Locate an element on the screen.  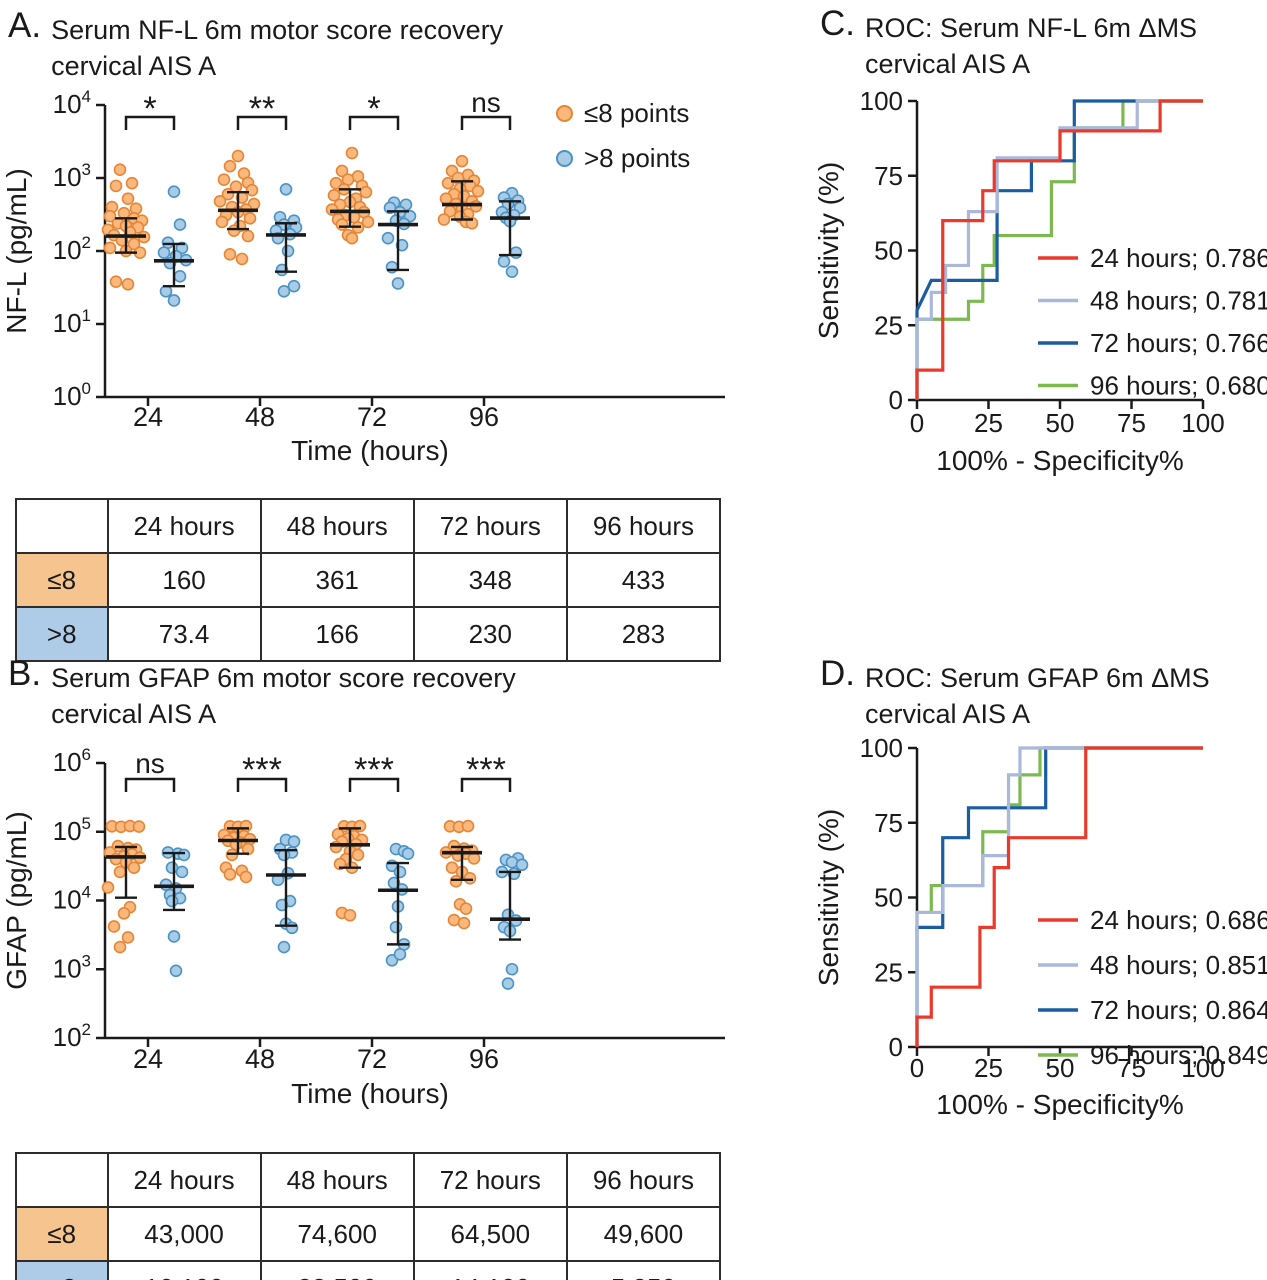
panel-b-letter: B. is located at coordinates (25, 673).